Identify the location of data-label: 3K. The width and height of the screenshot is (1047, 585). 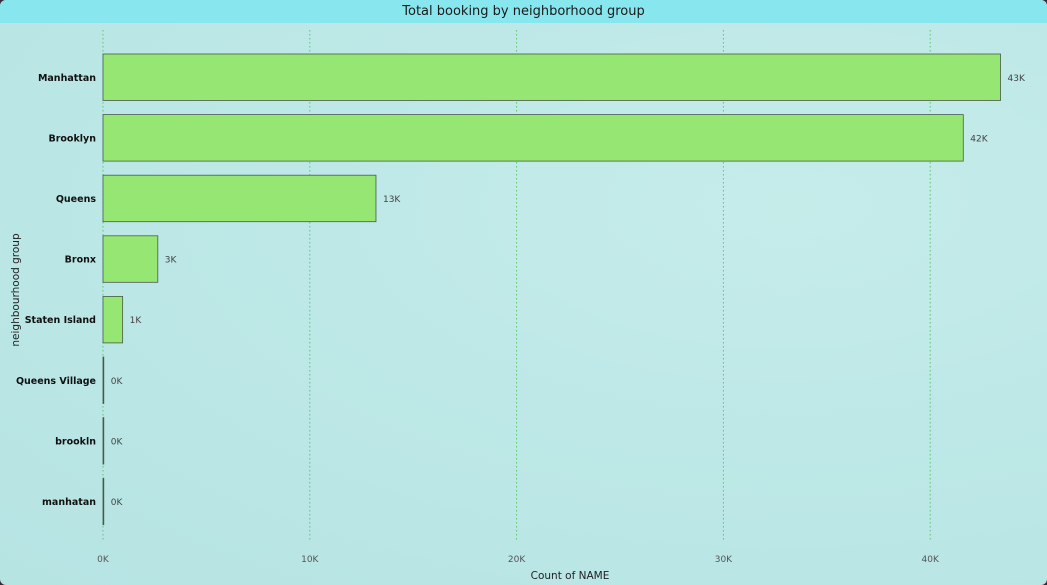
(171, 261).